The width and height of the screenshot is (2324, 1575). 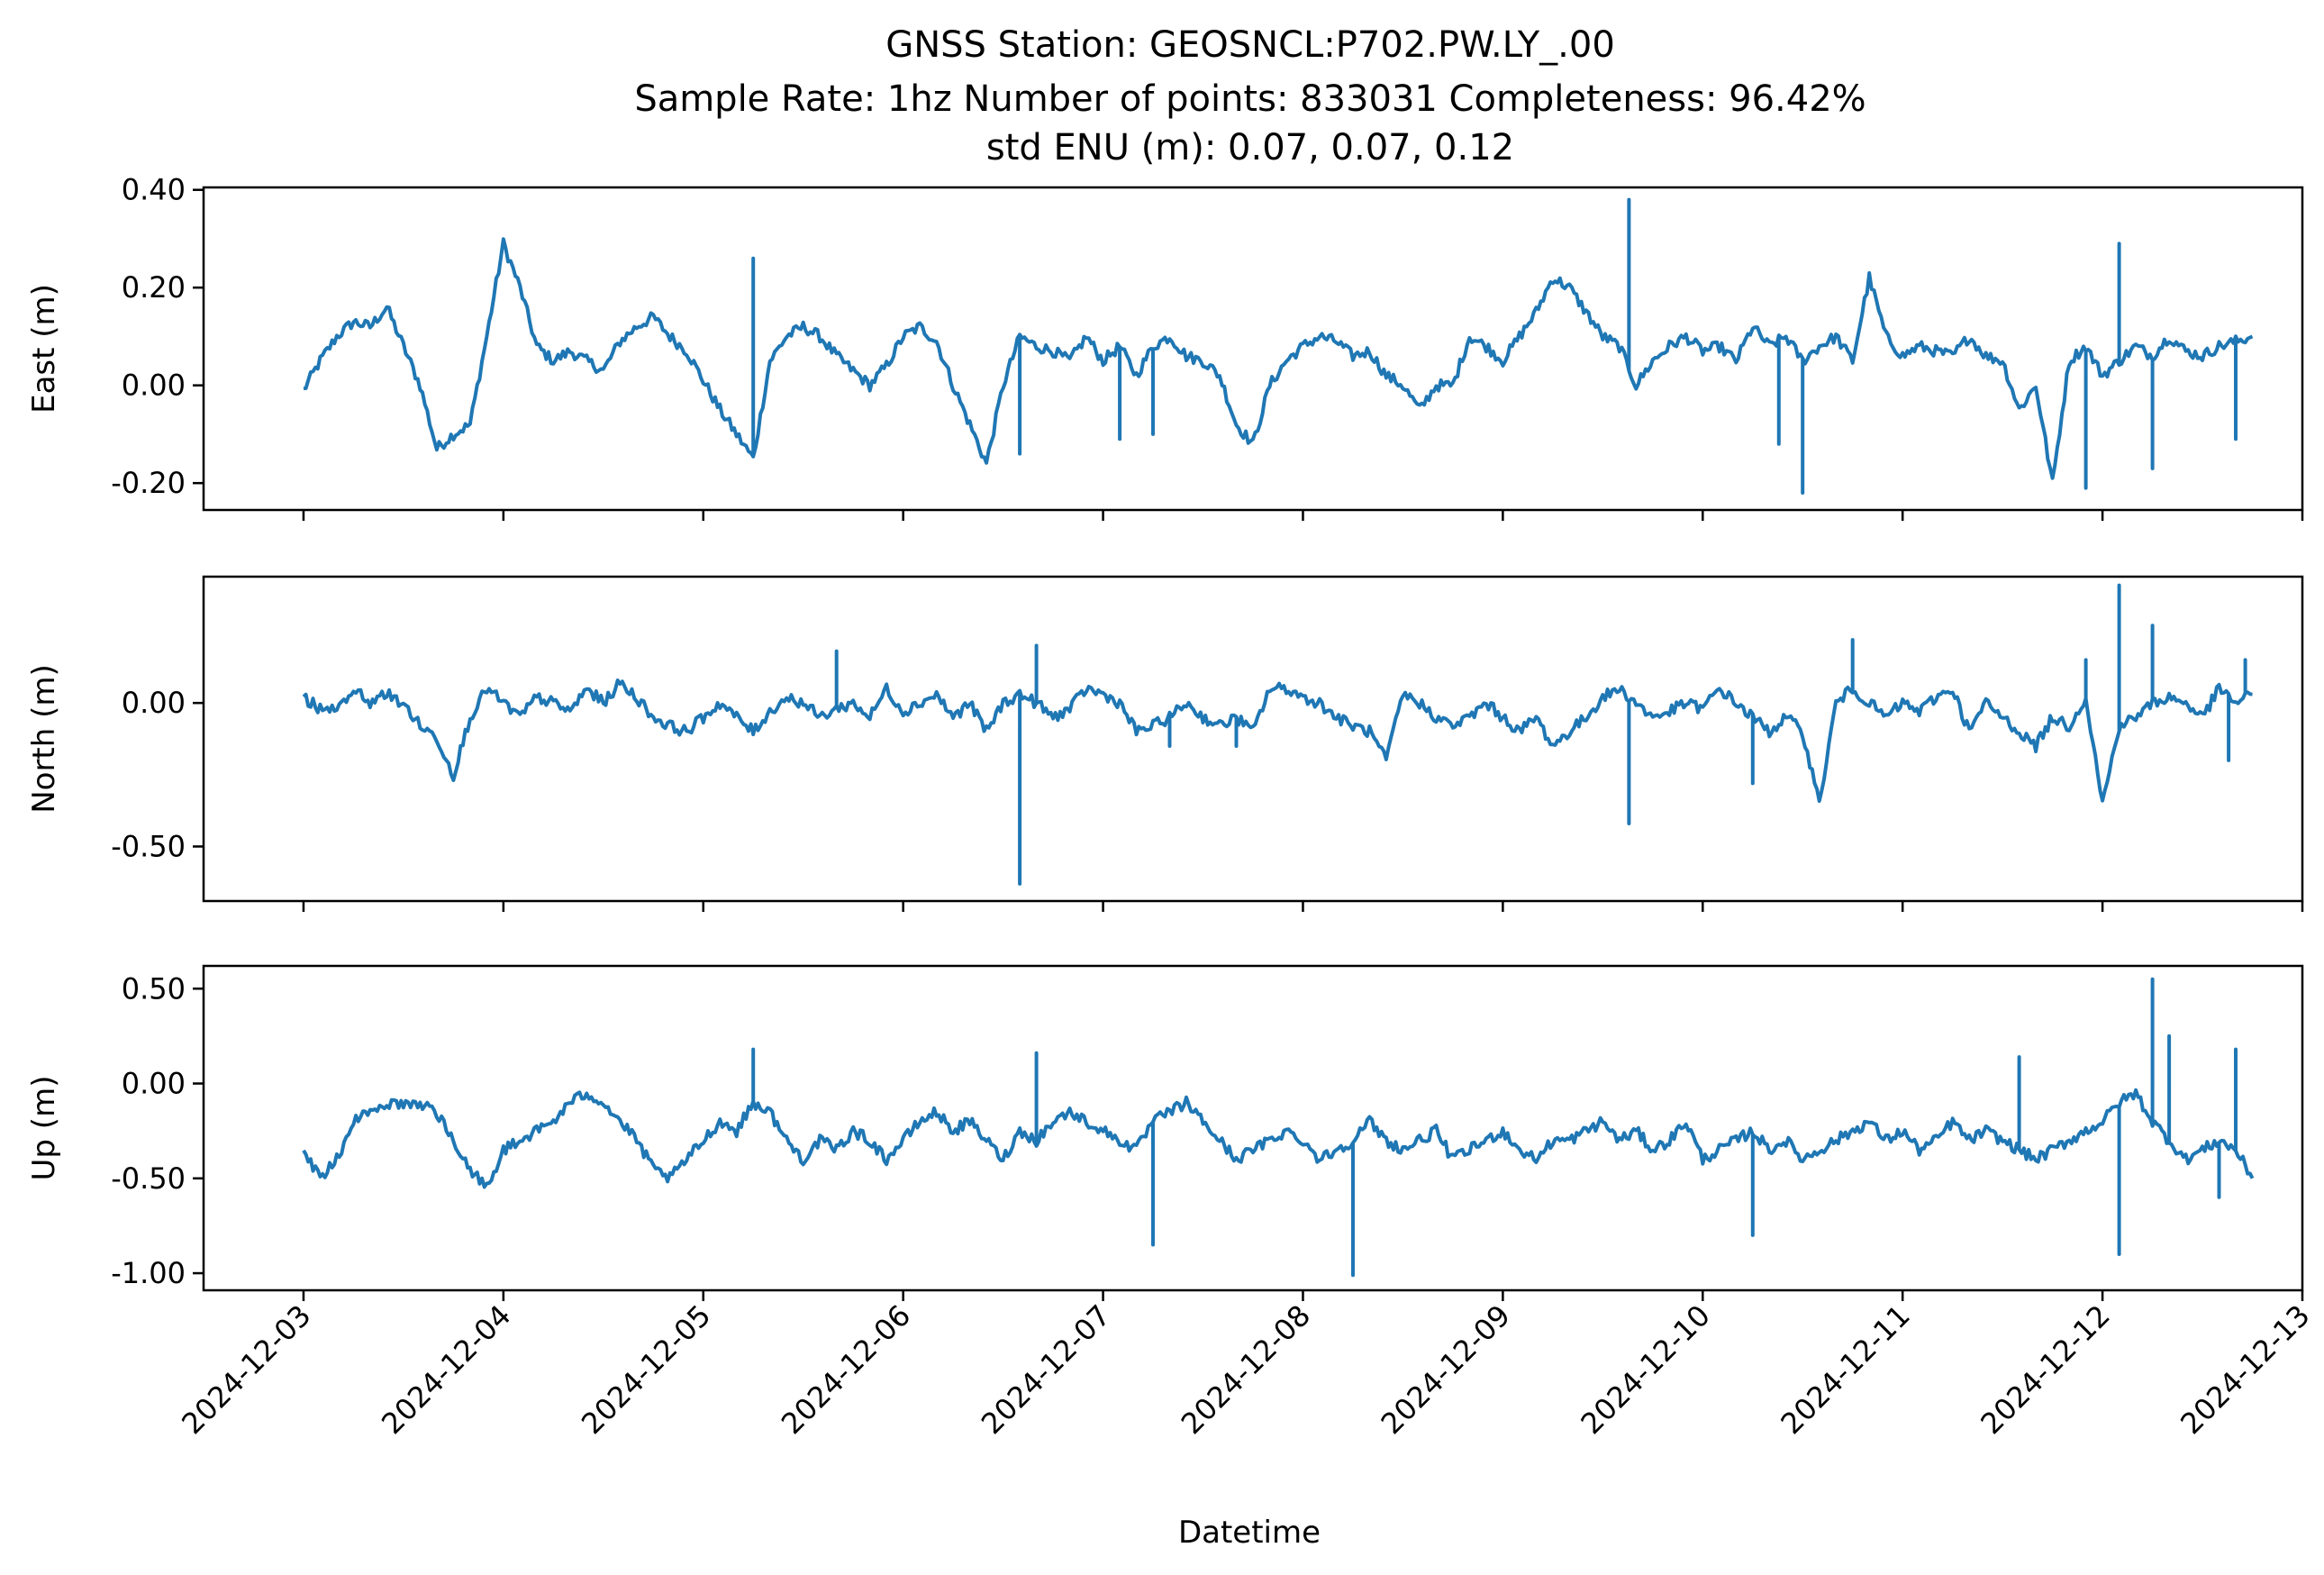 I want to click on y-tick-label: -1.00, so click(x=149, y=1273).